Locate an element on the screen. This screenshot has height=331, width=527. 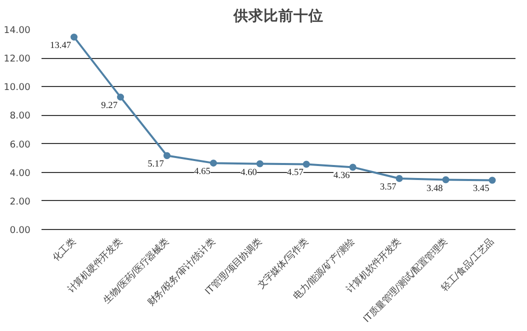
data-label: 3.57 is located at coordinates (388, 187).